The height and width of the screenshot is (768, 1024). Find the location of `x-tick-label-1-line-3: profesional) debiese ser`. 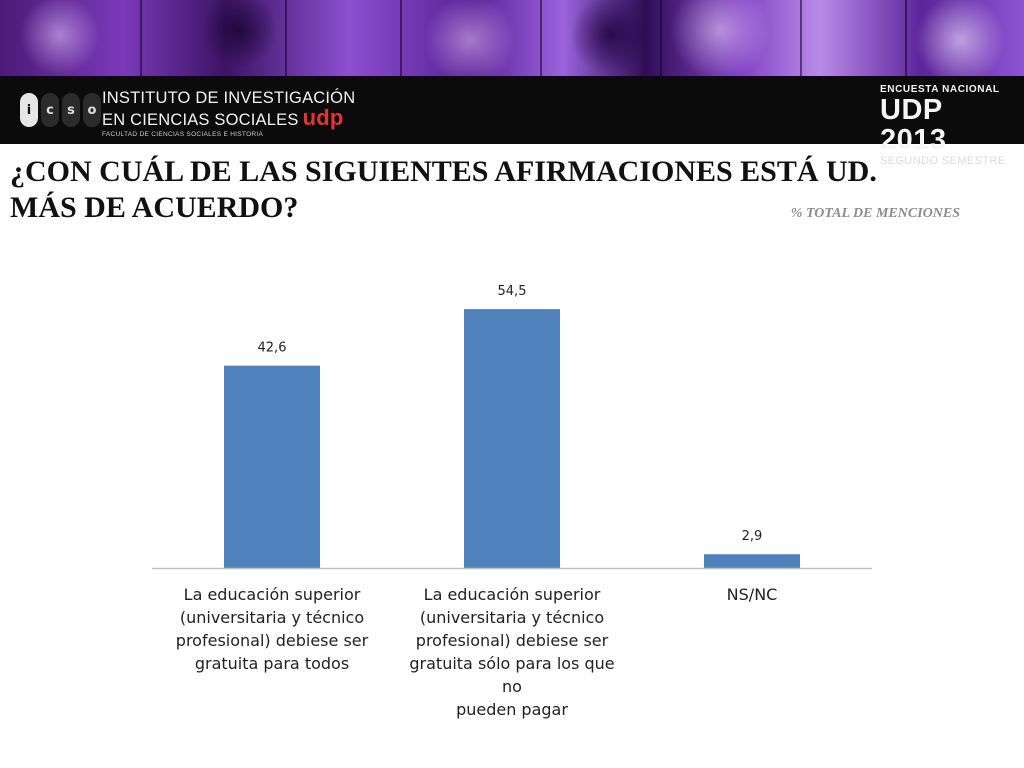

x-tick-label-1-line-3: profesional) debiese ser is located at coordinates (272, 640).